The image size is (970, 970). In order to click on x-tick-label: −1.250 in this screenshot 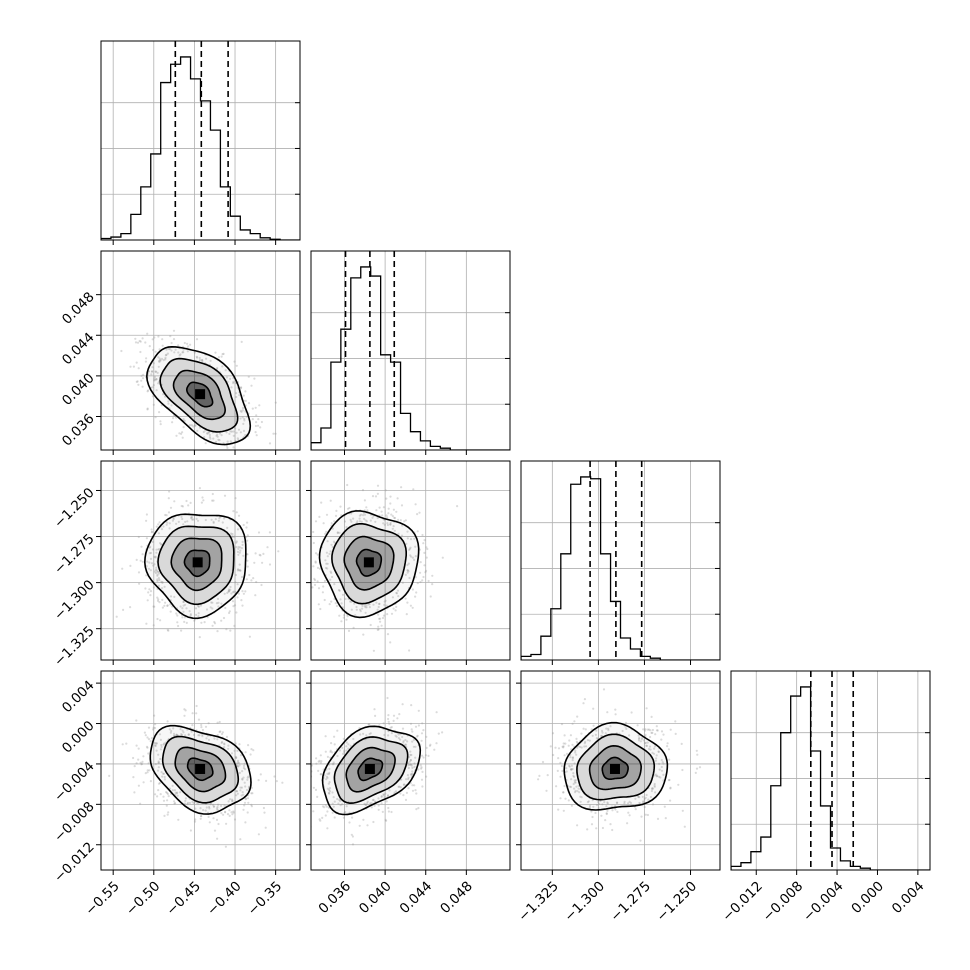, I will do `click(676, 901)`.